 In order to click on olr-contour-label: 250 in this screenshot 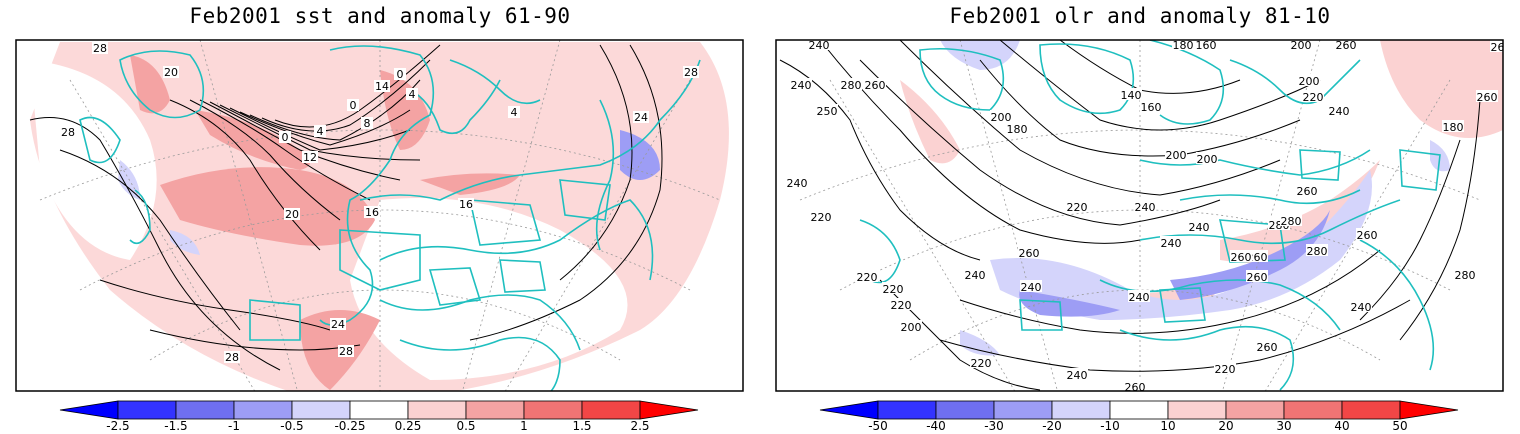, I will do `click(827, 111)`.